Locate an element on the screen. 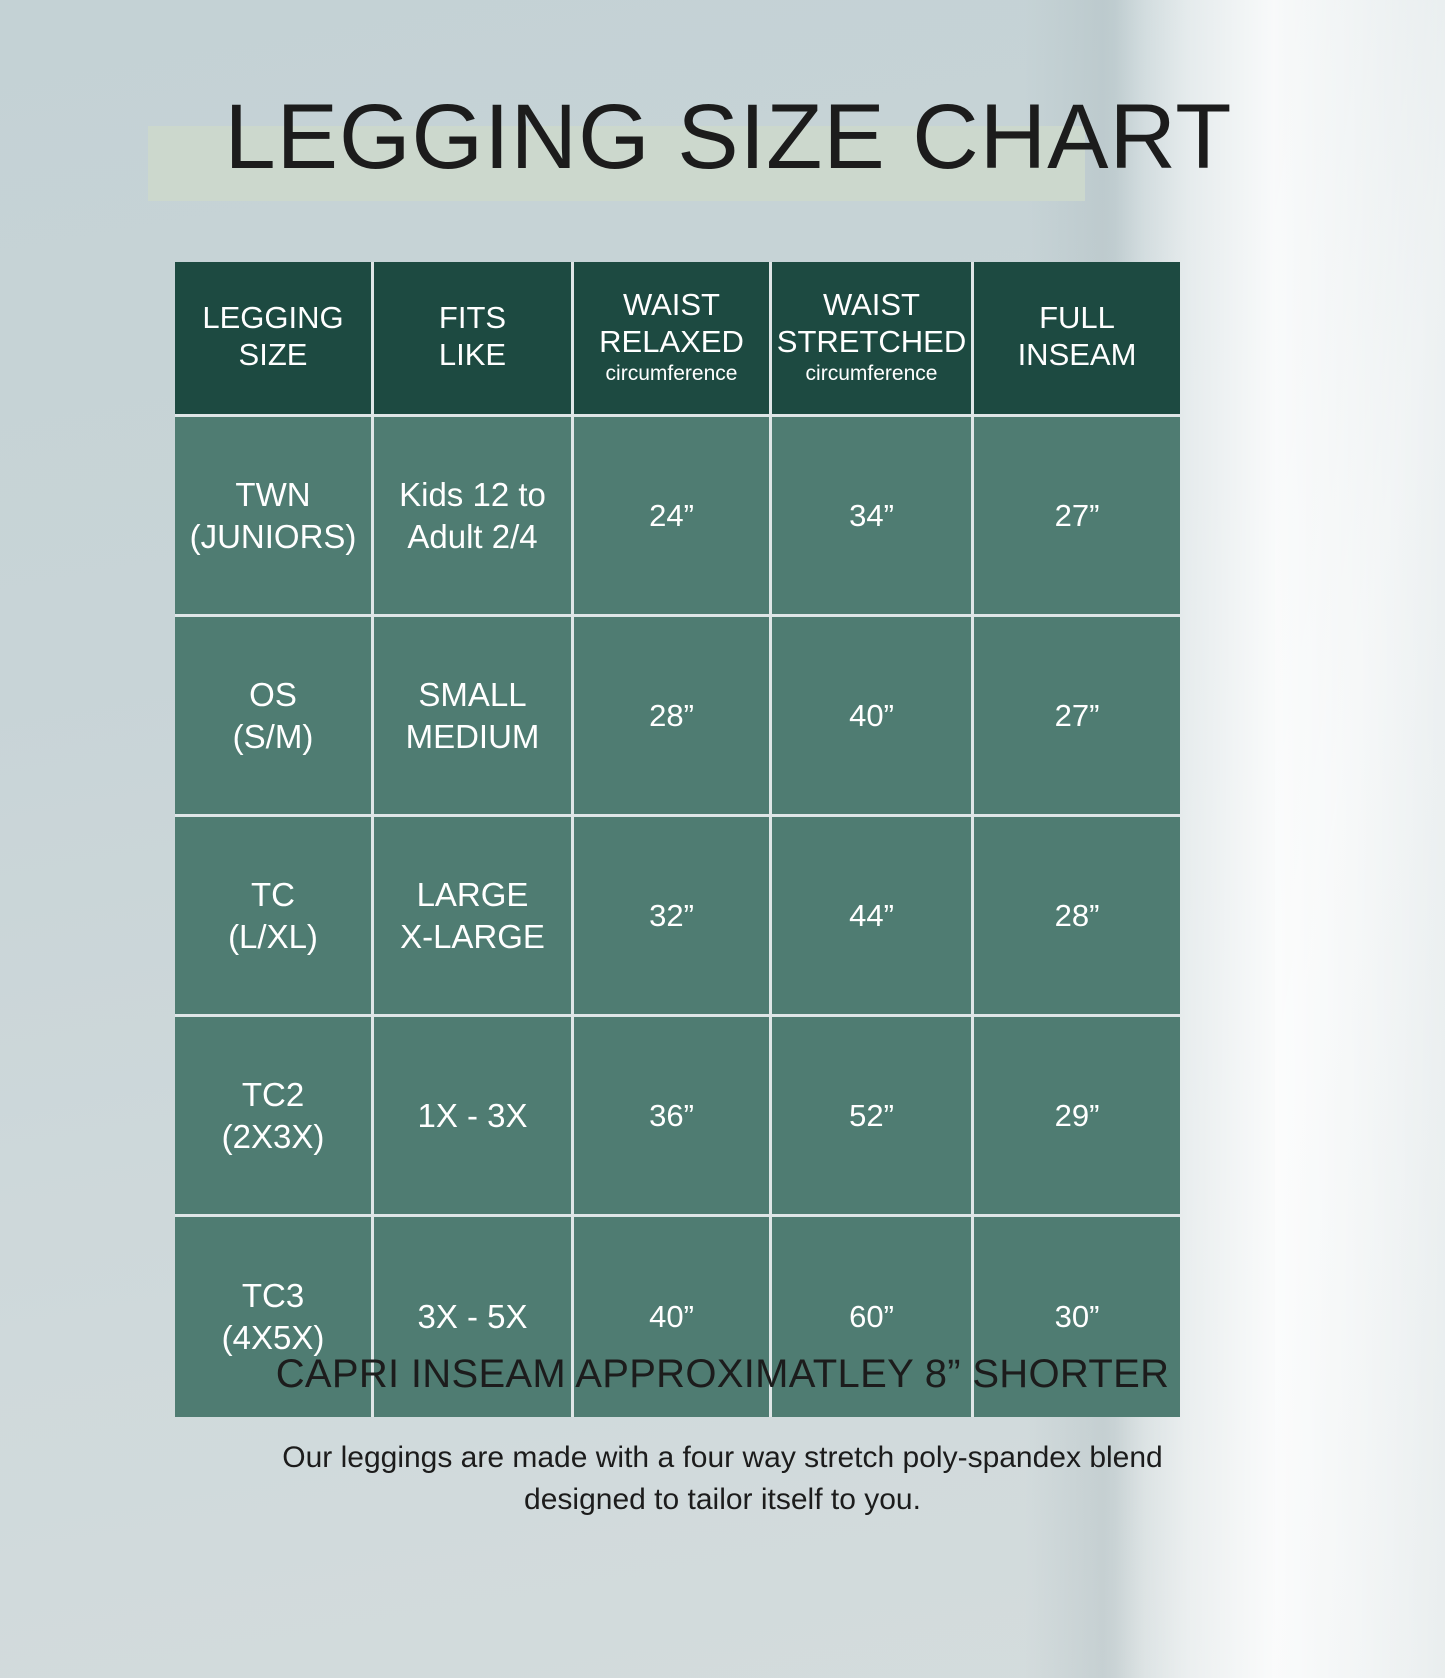 The width and height of the screenshot is (1445, 1678). column-header-full-inseam: FULL INSEAM is located at coordinates (1077, 339).